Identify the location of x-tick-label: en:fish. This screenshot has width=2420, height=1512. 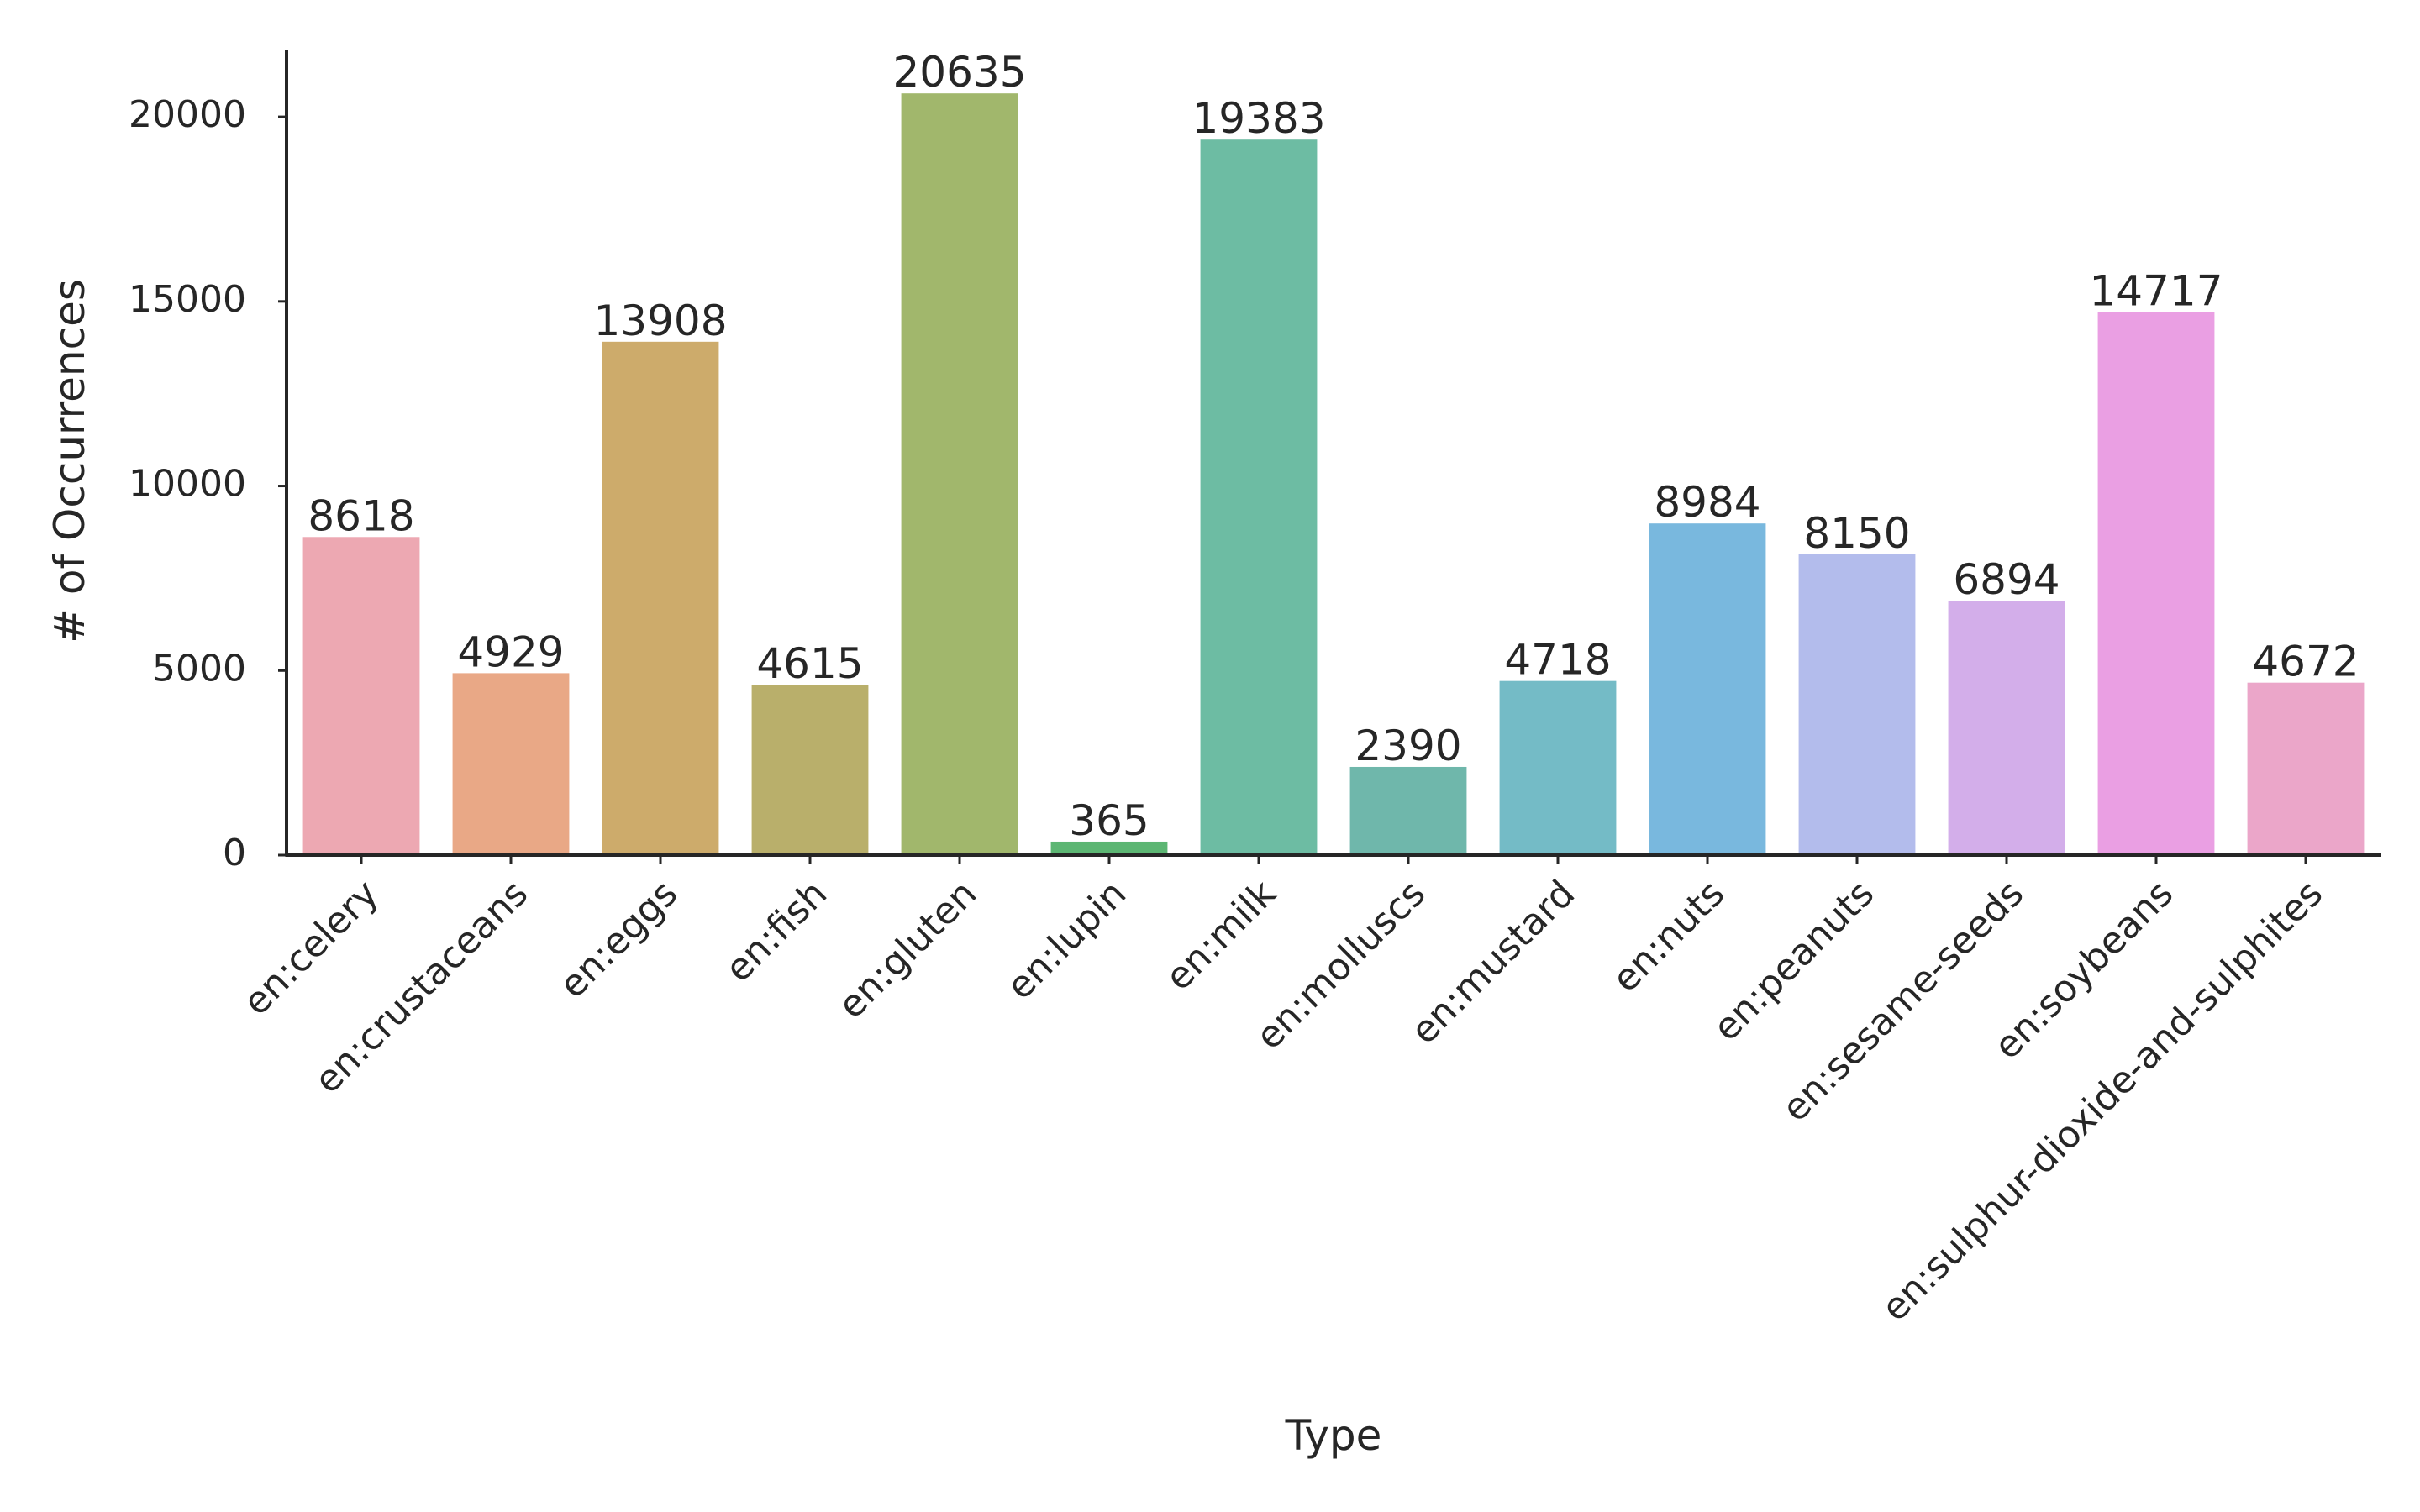
(776, 931).